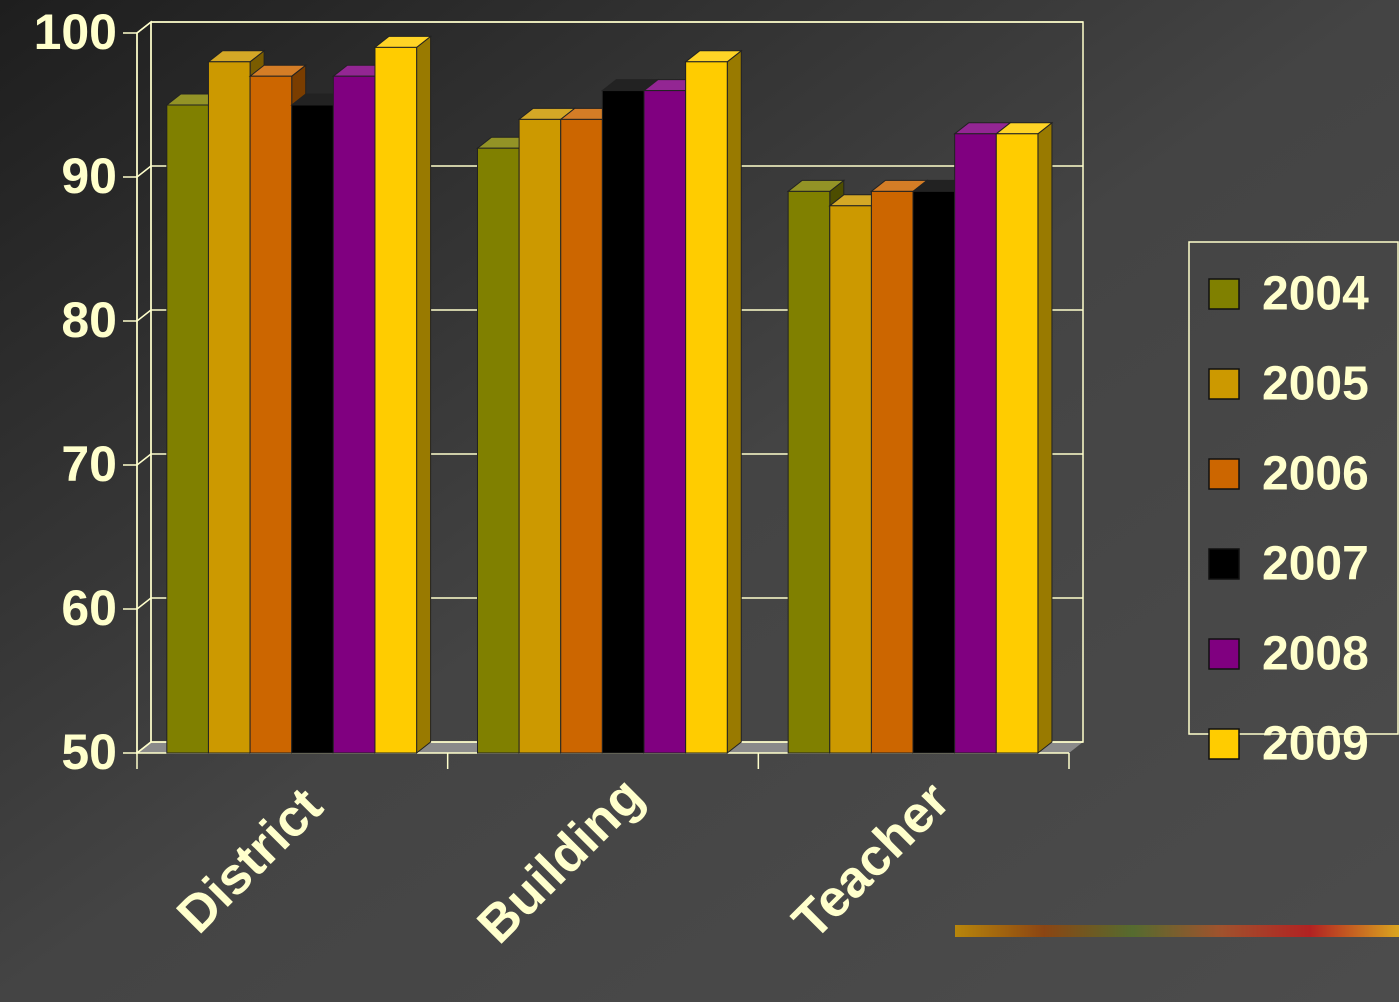 This screenshot has width=1399, height=1002. Describe the element at coordinates (1315, 474) in the screenshot. I see `legend-label: 2006` at that location.